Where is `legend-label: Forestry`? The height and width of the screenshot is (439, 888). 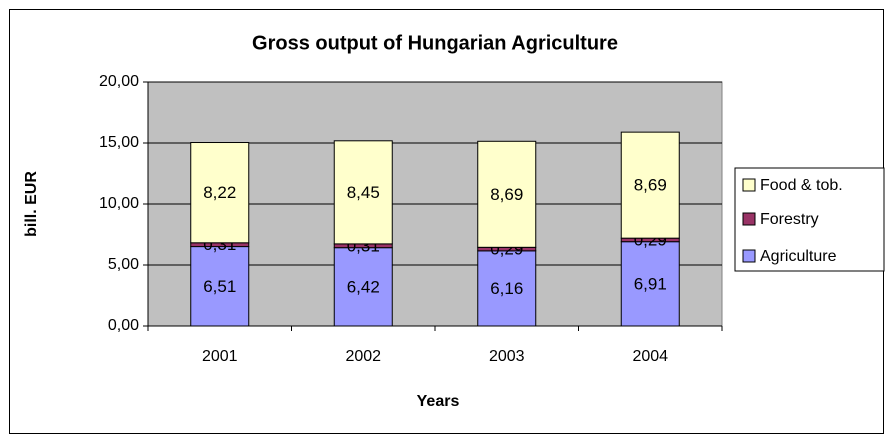 legend-label: Forestry is located at coordinates (789, 219).